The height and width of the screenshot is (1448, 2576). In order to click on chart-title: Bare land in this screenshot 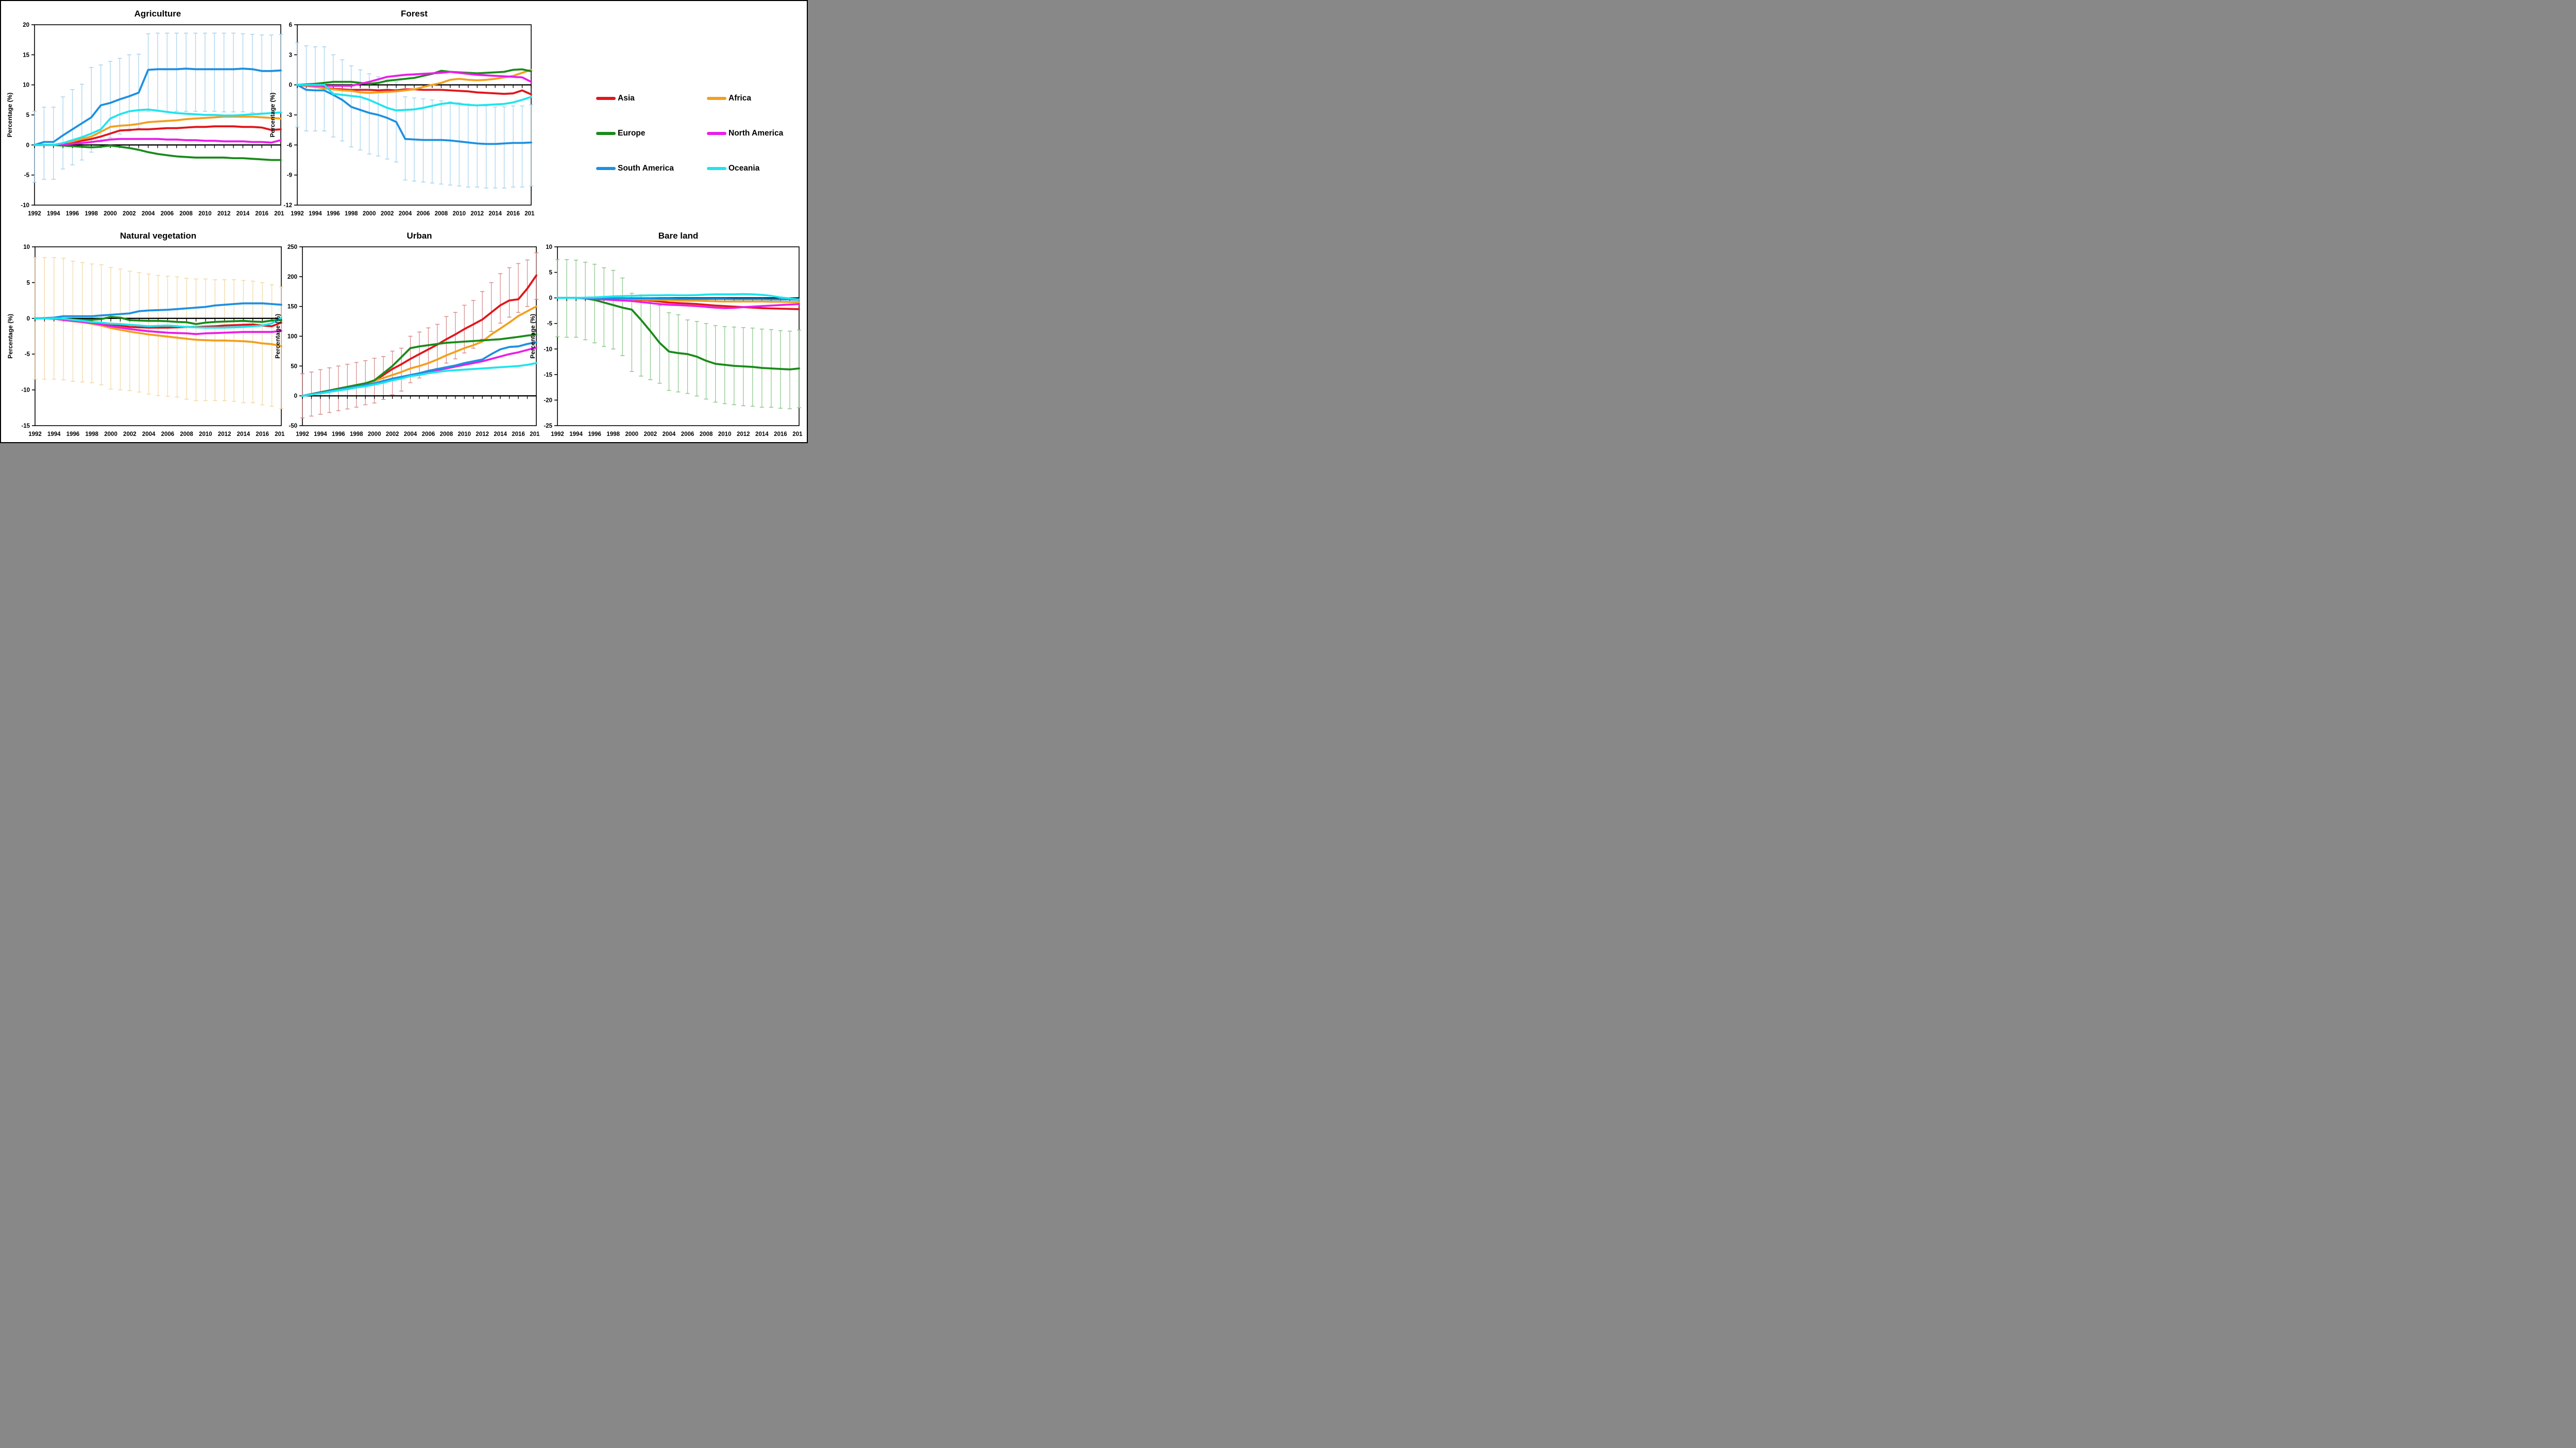, I will do `click(678, 236)`.